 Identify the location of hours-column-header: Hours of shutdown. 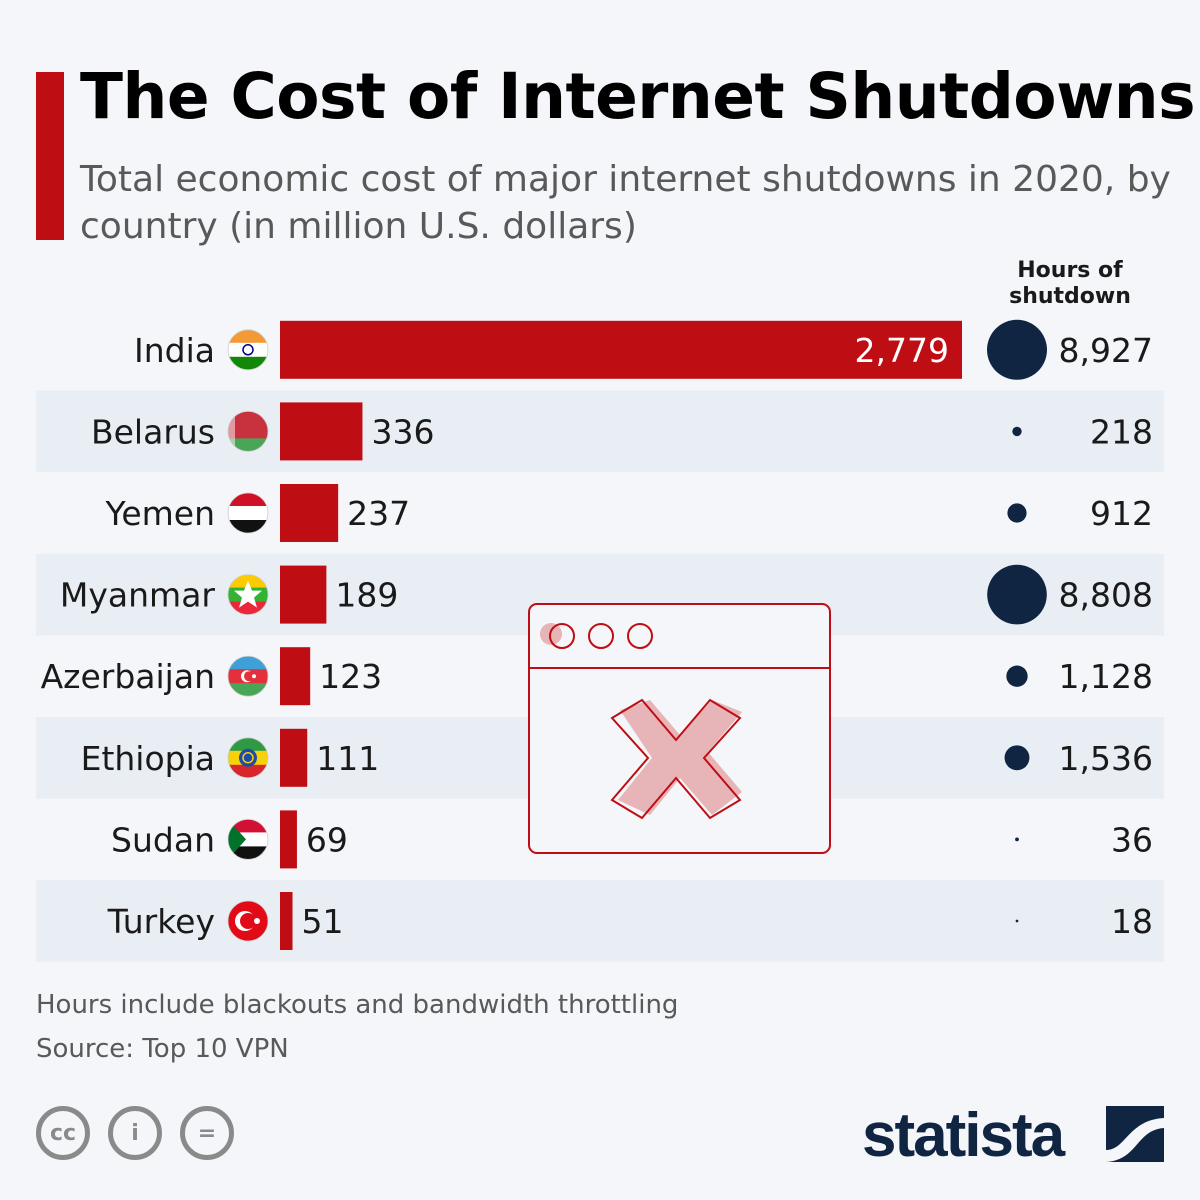
(1070, 284).